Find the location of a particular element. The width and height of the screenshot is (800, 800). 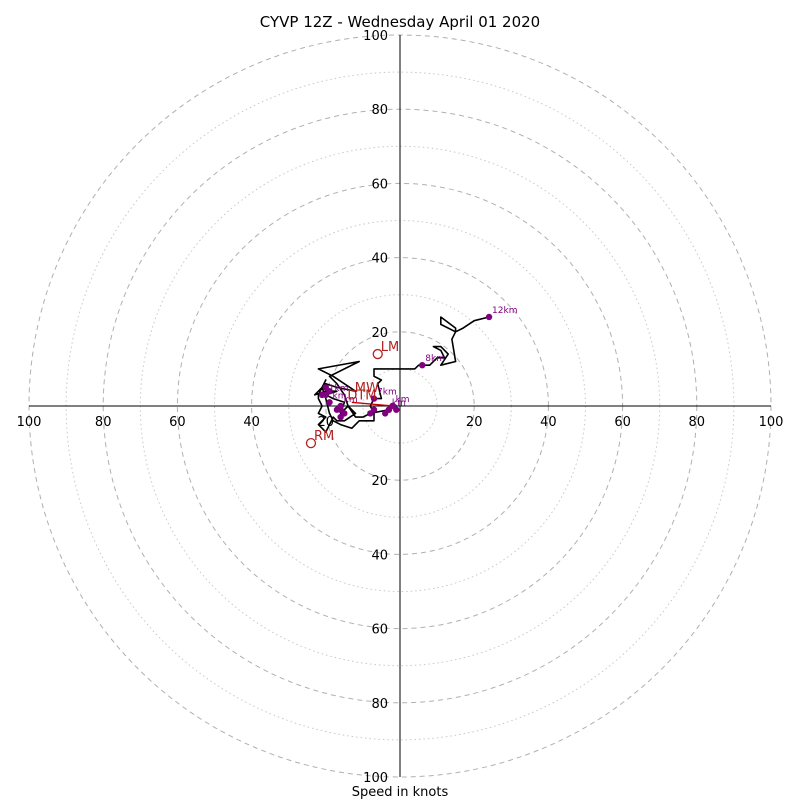

height-label: 7km is located at coordinates (387, 393).